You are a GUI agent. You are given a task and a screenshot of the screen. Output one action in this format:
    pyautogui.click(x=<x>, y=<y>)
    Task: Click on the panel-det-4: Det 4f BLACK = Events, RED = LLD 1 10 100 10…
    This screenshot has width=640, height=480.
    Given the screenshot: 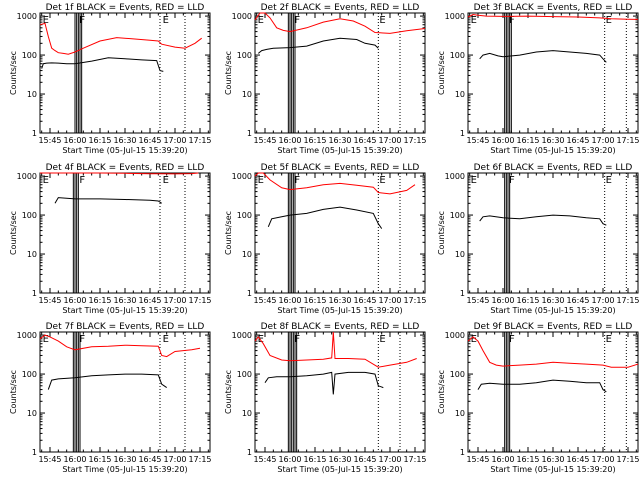 What is the action you would take?
    pyautogui.click(x=110, y=239)
    